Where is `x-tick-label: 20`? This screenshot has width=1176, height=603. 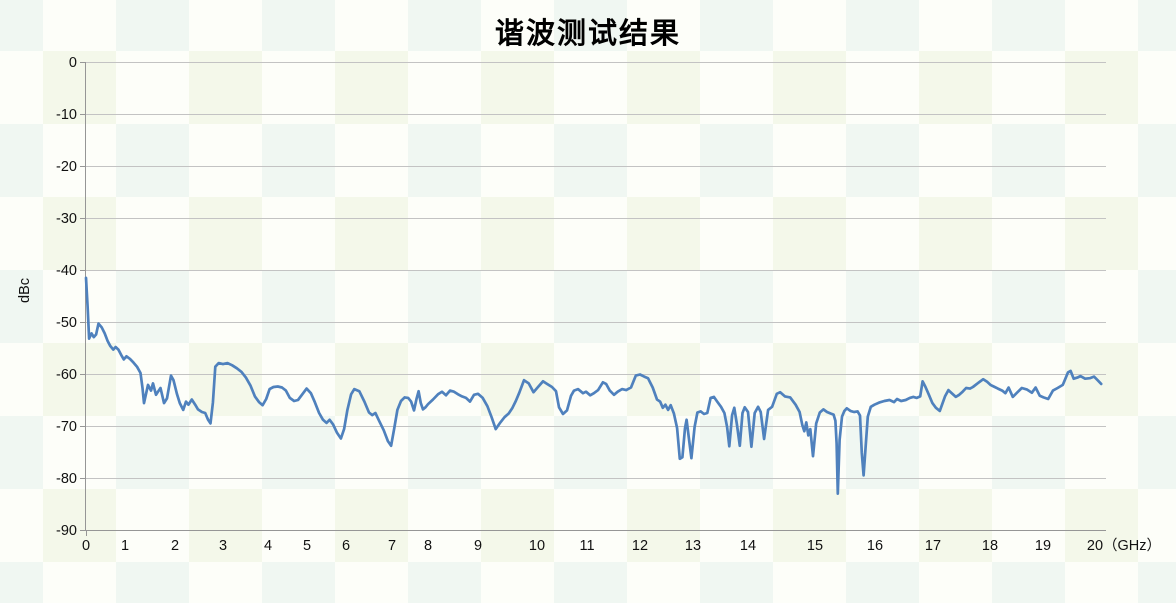 x-tick-label: 20 is located at coordinates (1095, 546).